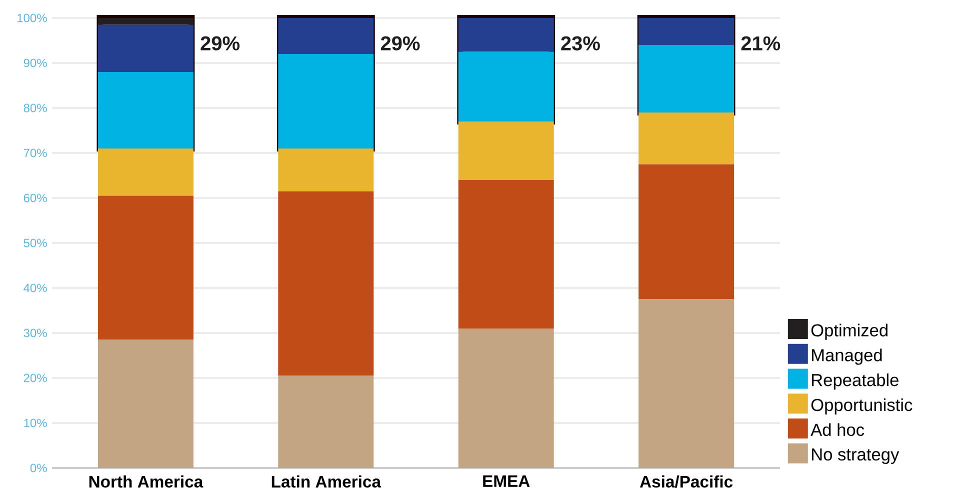  What do you see at coordinates (847, 356) in the screenshot?
I see `legend-label: Managed` at bounding box center [847, 356].